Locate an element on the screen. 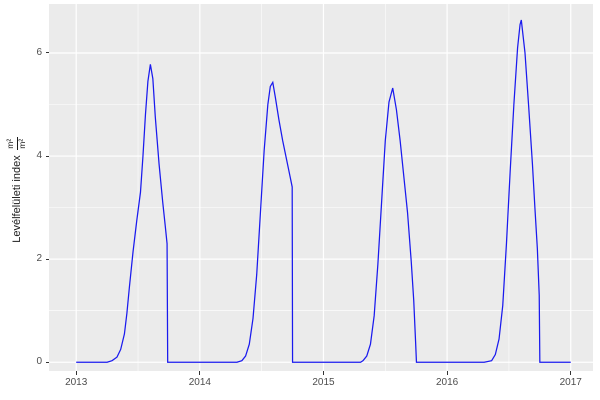 Image resolution: width=600 pixels, height=400 pixels. x-tick-label: 2015 is located at coordinates (323, 382).